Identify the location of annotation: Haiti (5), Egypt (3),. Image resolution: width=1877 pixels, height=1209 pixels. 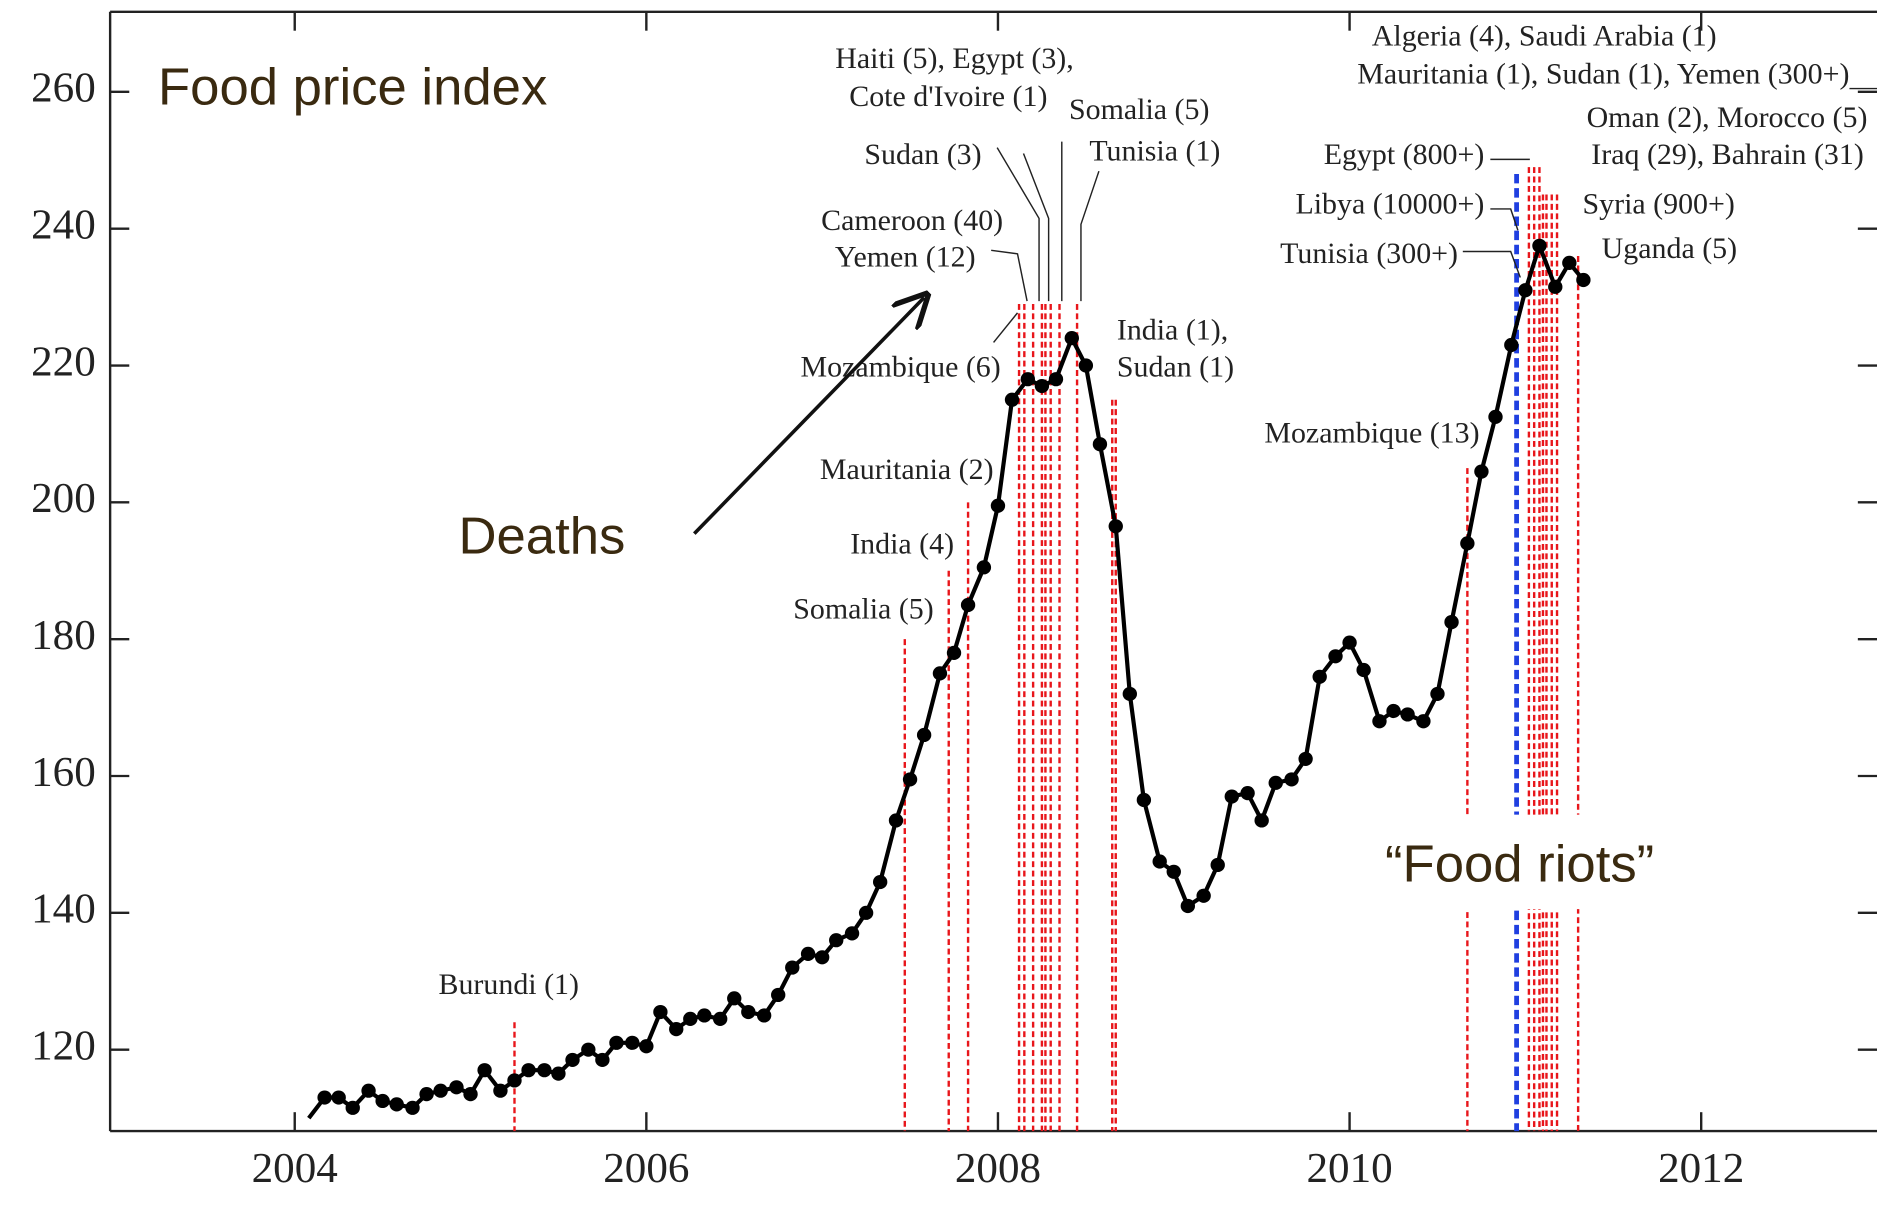
(954, 59).